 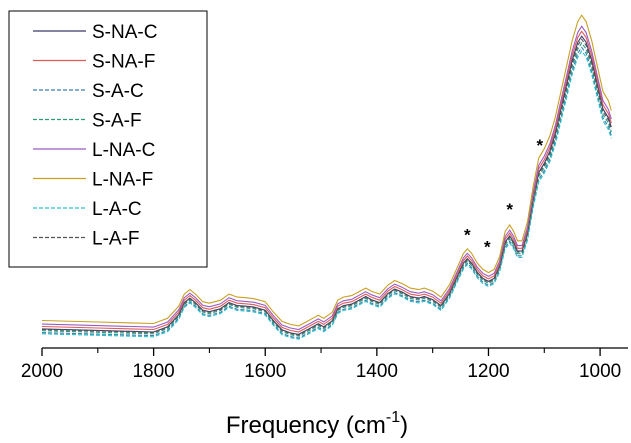 I want to click on annotations: * * * *, so click(x=504, y=196).